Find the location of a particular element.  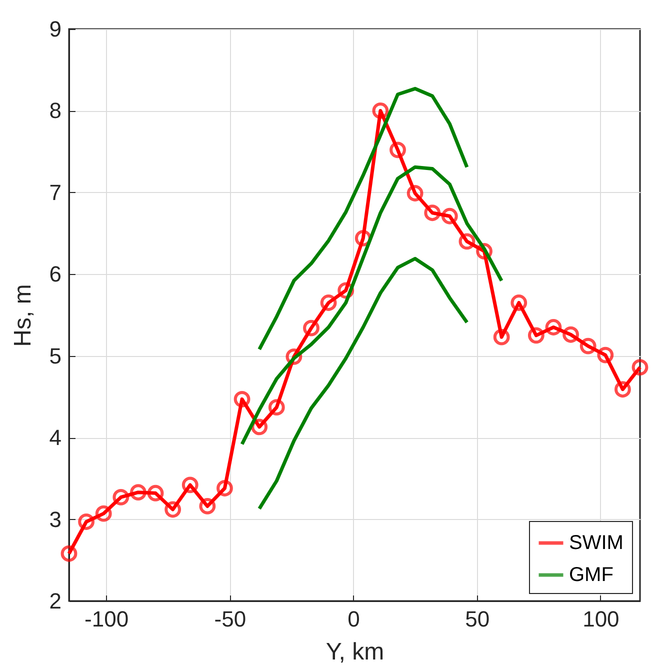

y-tick-label: 3 is located at coordinates (55, 519).